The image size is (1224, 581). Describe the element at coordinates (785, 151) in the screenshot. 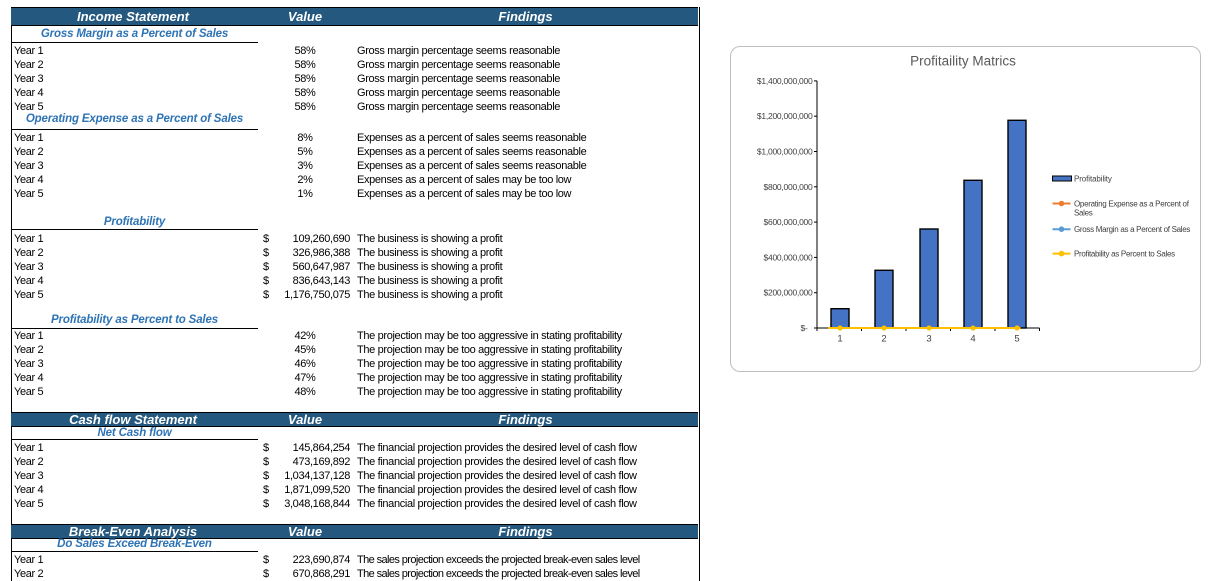

I see `svg-text: $1,000,000,000` at that location.